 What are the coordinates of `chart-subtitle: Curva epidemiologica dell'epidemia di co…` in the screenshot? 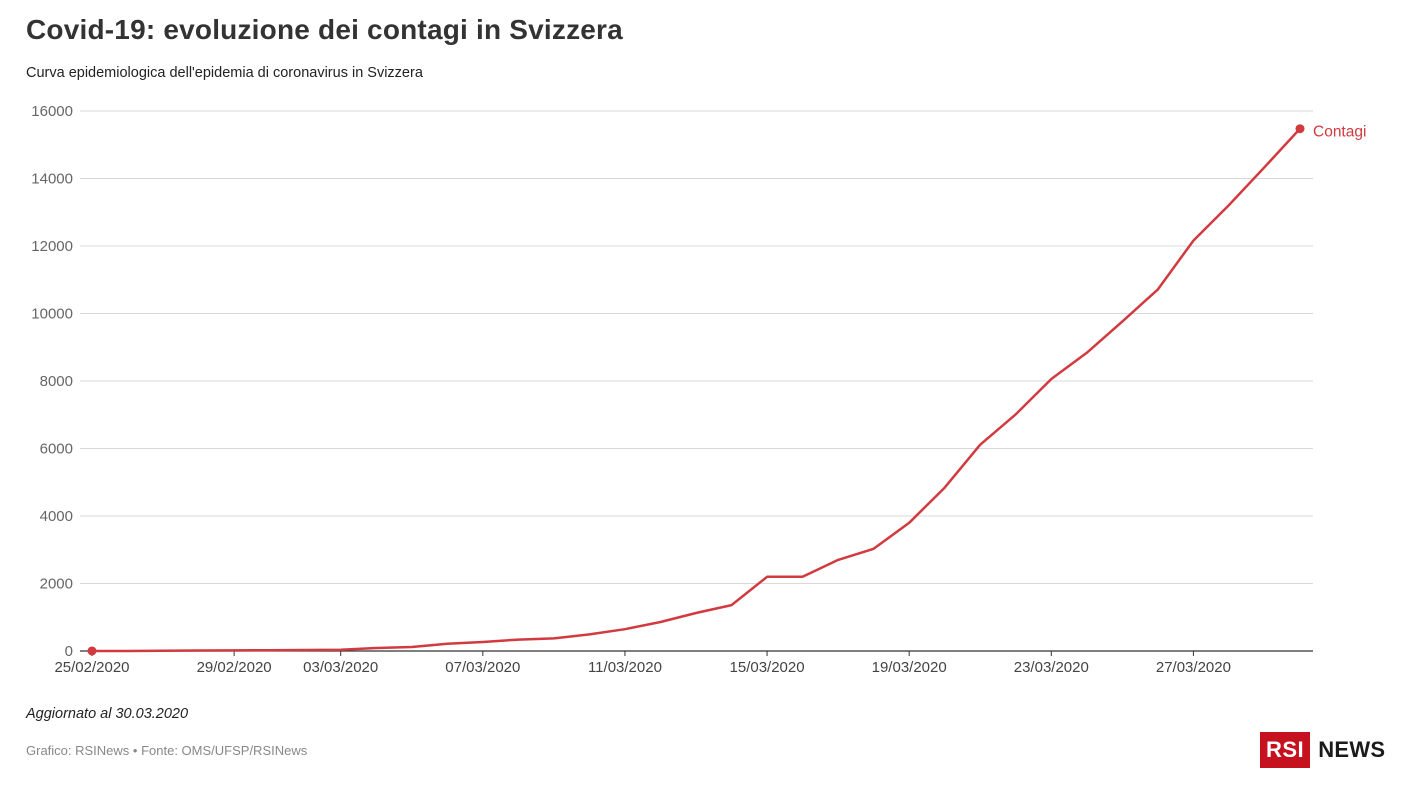 It's located at (224, 73).